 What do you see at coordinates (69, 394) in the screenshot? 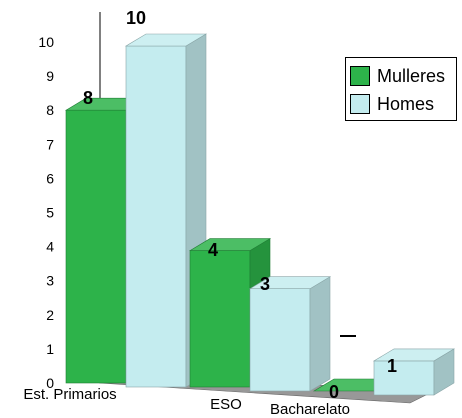
I see `category-label: Est. Primarios` at bounding box center [69, 394].